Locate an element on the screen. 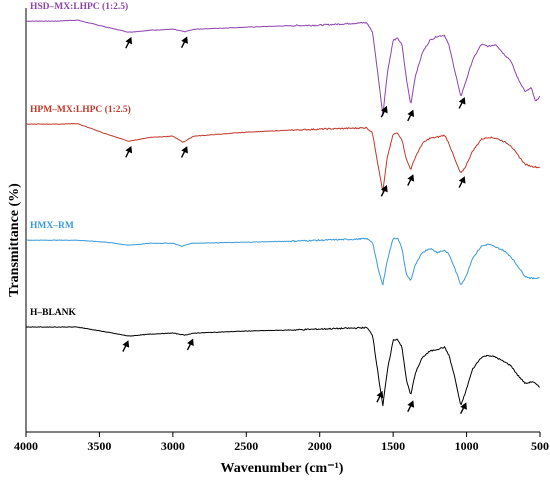  x-axis-title: Wavenumber (cm⁻¹) is located at coordinates (282, 468).